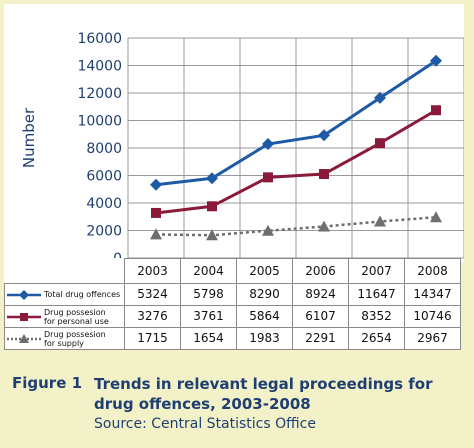 The width and height of the screenshot is (474, 448). I want to click on data-label: 10746, so click(432, 316).